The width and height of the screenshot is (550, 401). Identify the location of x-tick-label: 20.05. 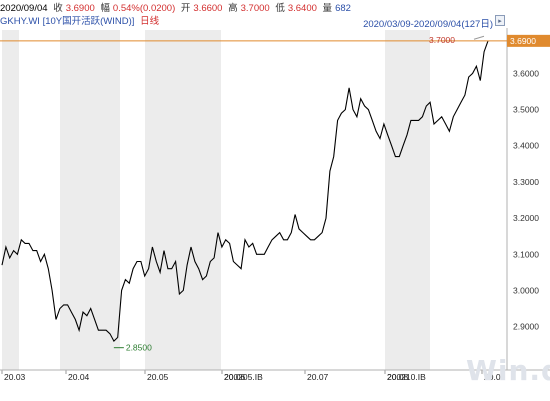
(158, 377).